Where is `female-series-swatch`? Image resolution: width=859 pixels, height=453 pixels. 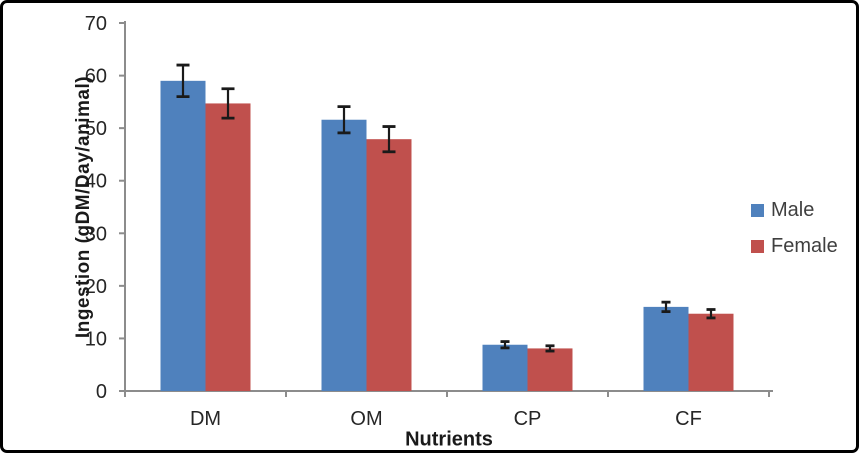 female-series-swatch is located at coordinates (757, 246).